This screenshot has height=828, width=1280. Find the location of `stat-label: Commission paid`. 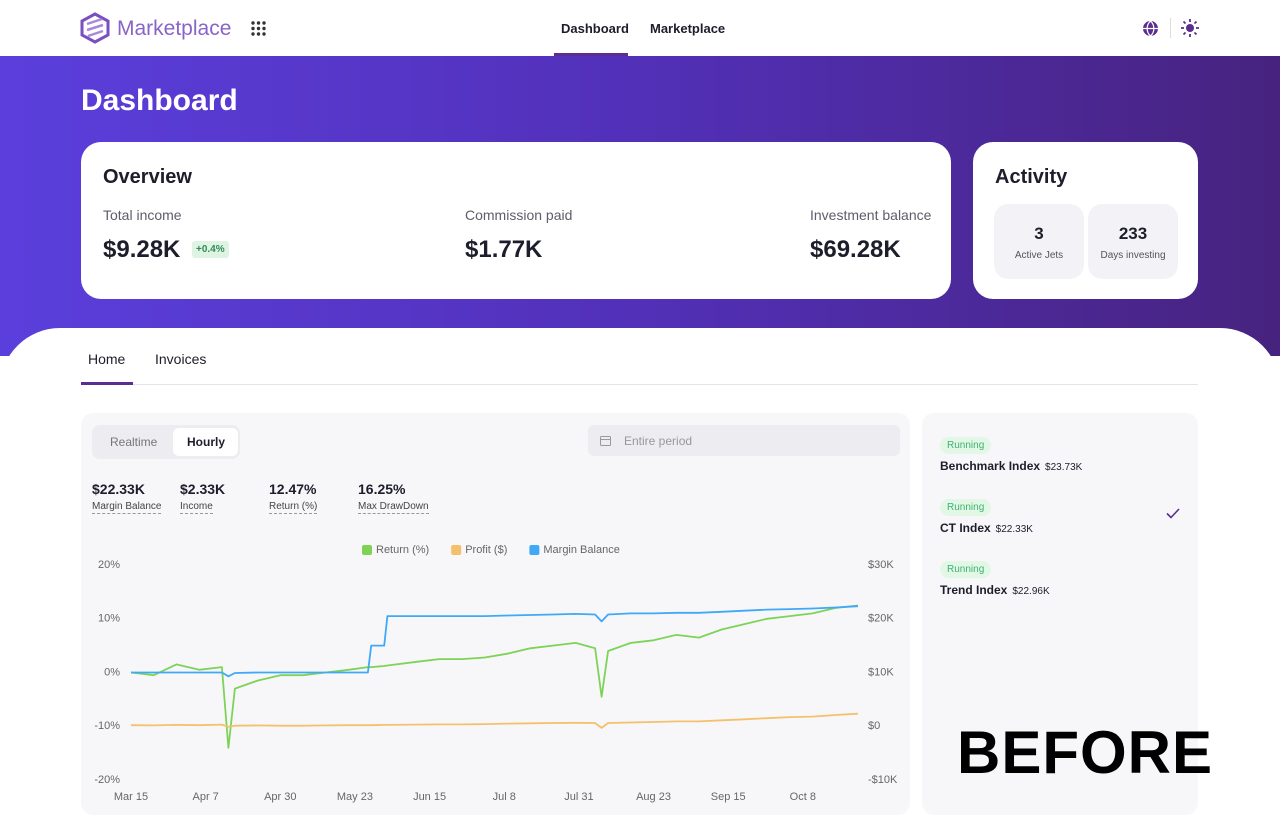

stat-label: Commission paid is located at coordinates (519, 215).